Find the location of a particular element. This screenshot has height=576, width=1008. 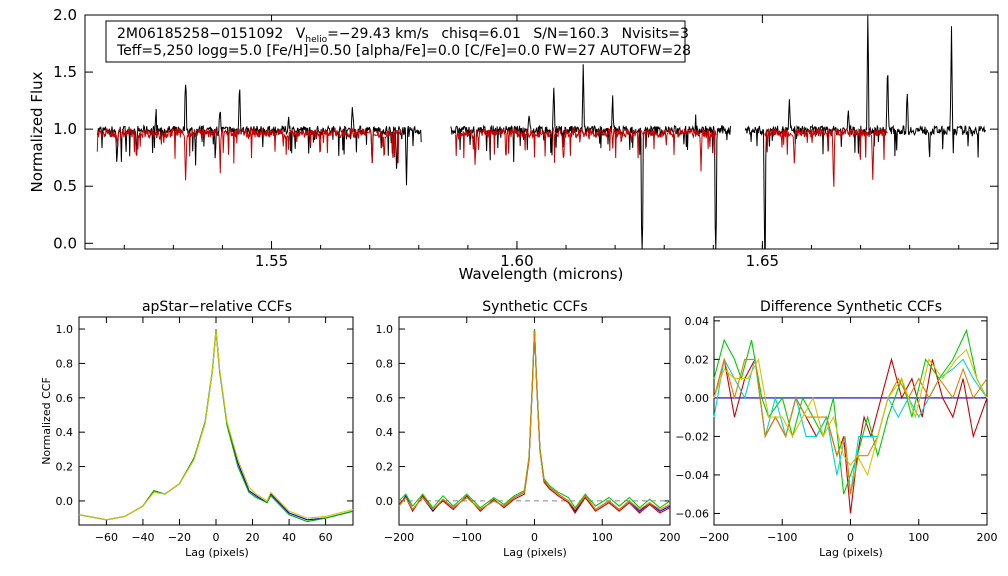

vhelio-label: V is located at coordinates (301, 34).